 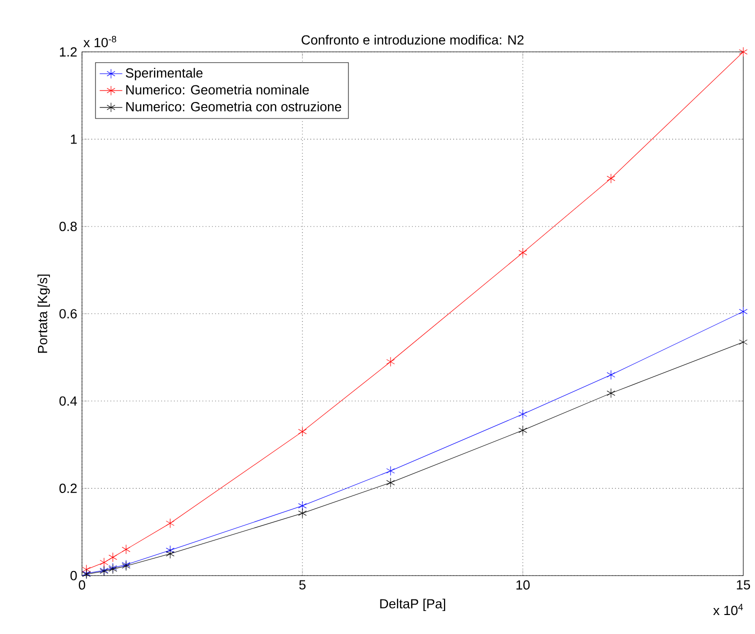 What do you see at coordinates (728, 610) in the screenshot?
I see `text: x 10$^{4}$` at bounding box center [728, 610].